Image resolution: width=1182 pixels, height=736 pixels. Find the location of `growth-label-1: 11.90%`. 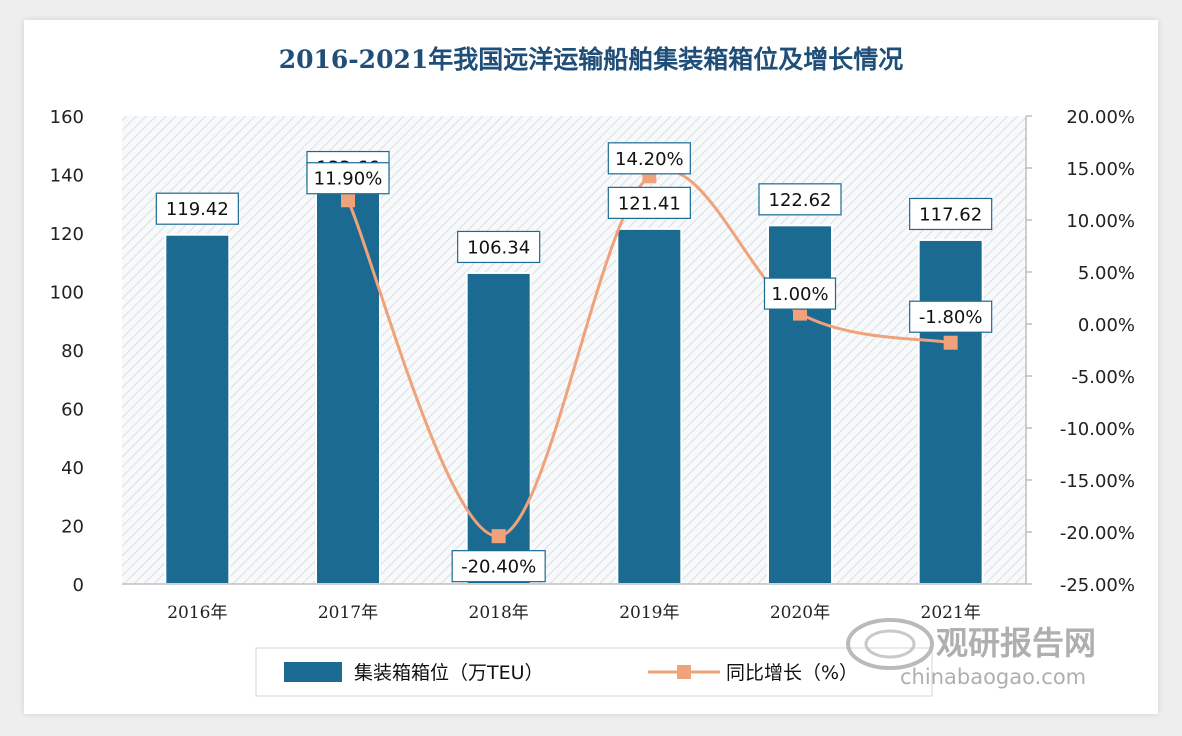

growth-label-1: 11.90% is located at coordinates (348, 178).